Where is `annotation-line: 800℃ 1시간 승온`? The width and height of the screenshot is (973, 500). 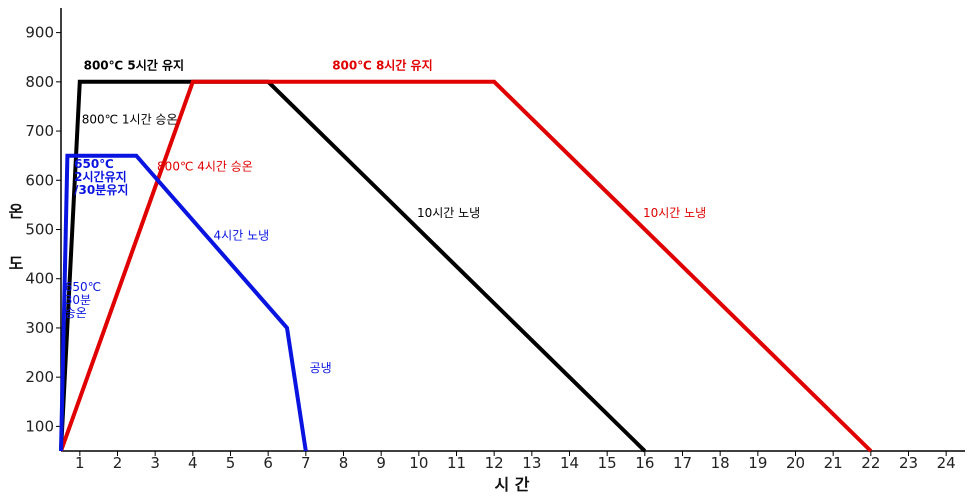
annotation-line: 800℃ 1시간 승온 is located at coordinates (130, 120).